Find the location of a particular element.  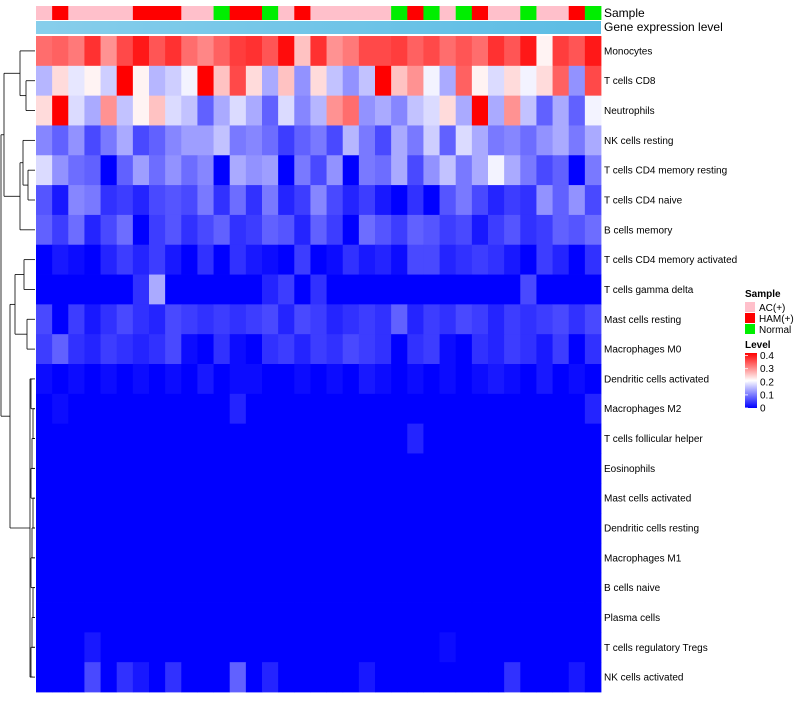

sample-legend-swatch is located at coordinates (750, 318).